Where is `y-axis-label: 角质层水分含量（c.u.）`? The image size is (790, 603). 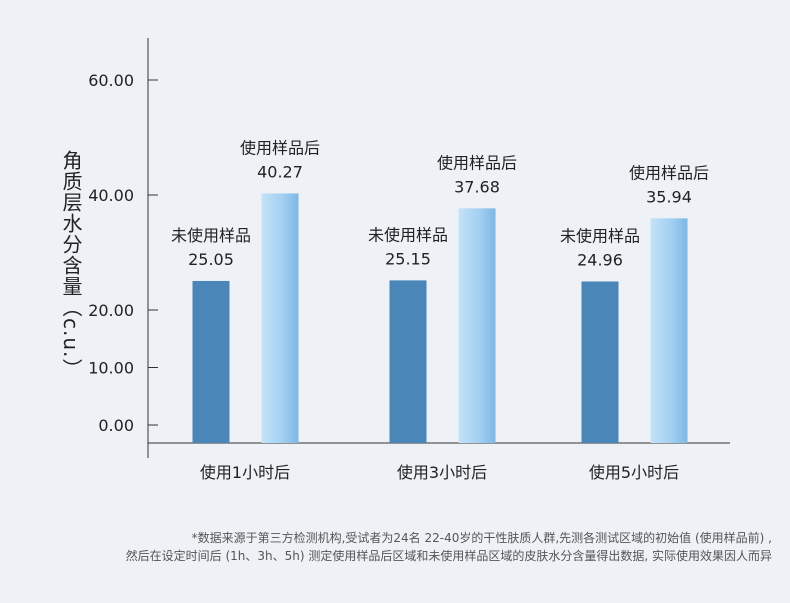
y-axis-label: 角质层水分含量（c.u.） is located at coordinates (71, 265).